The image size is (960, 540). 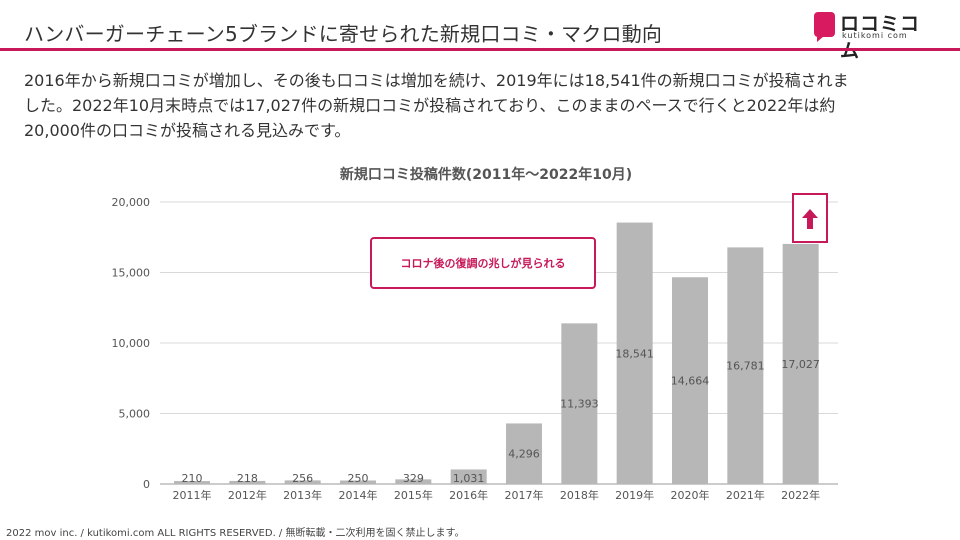 What do you see at coordinates (131, 273) in the screenshot?
I see `y-tick-label: 15,000` at bounding box center [131, 273].